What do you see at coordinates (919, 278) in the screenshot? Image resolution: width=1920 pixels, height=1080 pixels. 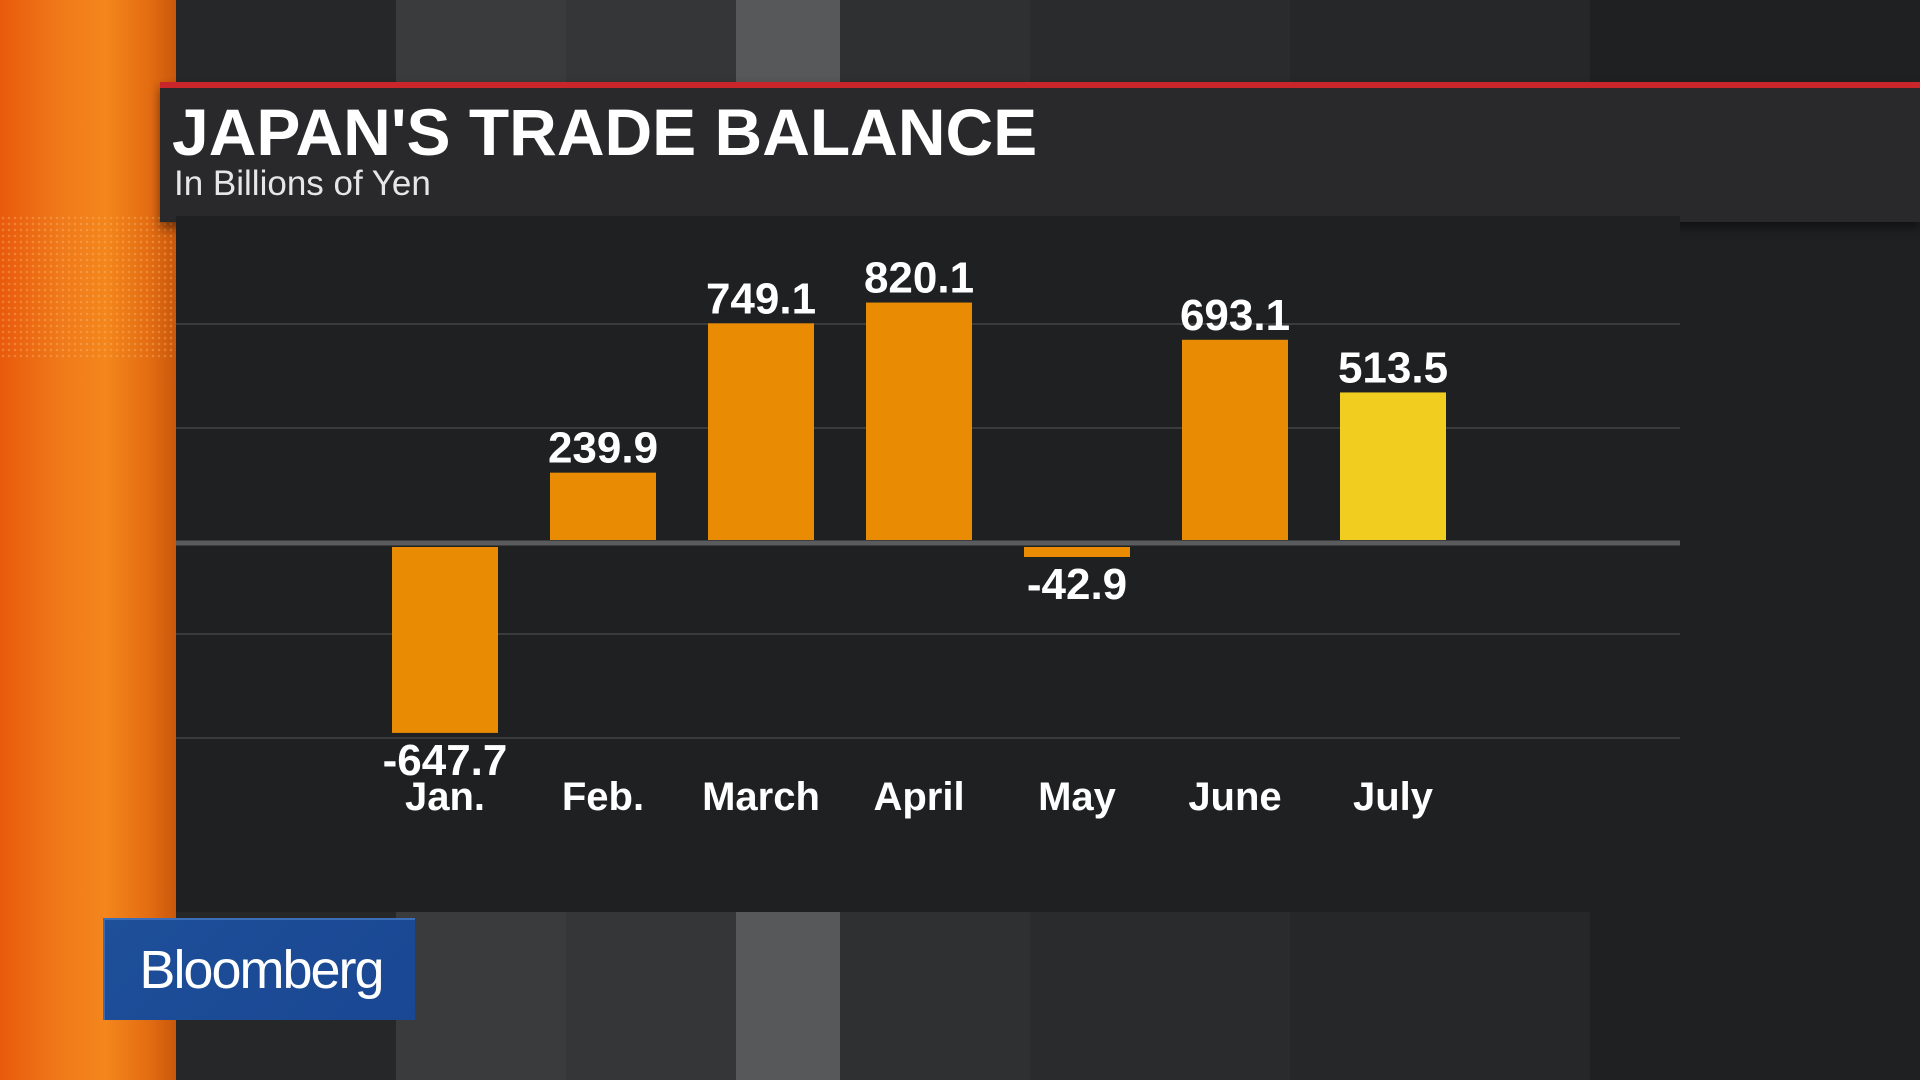 I see `value-label: 820.1` at bounding box center [919, 278].